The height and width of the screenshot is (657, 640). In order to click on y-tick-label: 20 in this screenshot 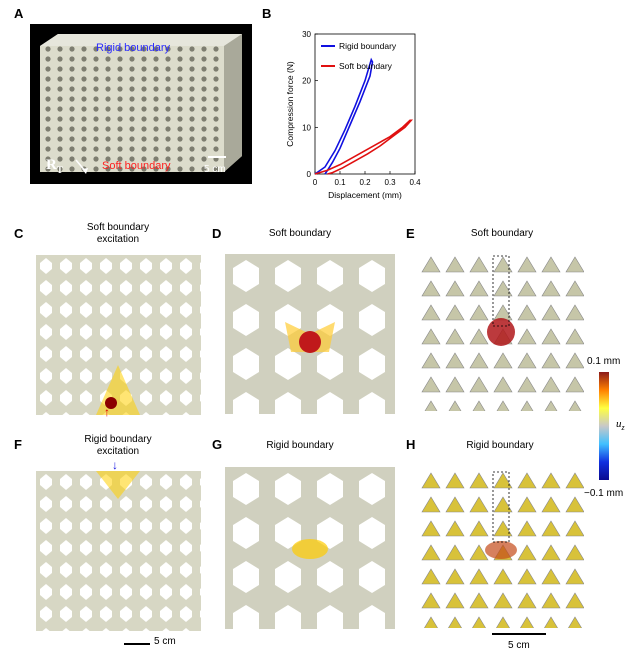, I will do `click(306, 81)`.